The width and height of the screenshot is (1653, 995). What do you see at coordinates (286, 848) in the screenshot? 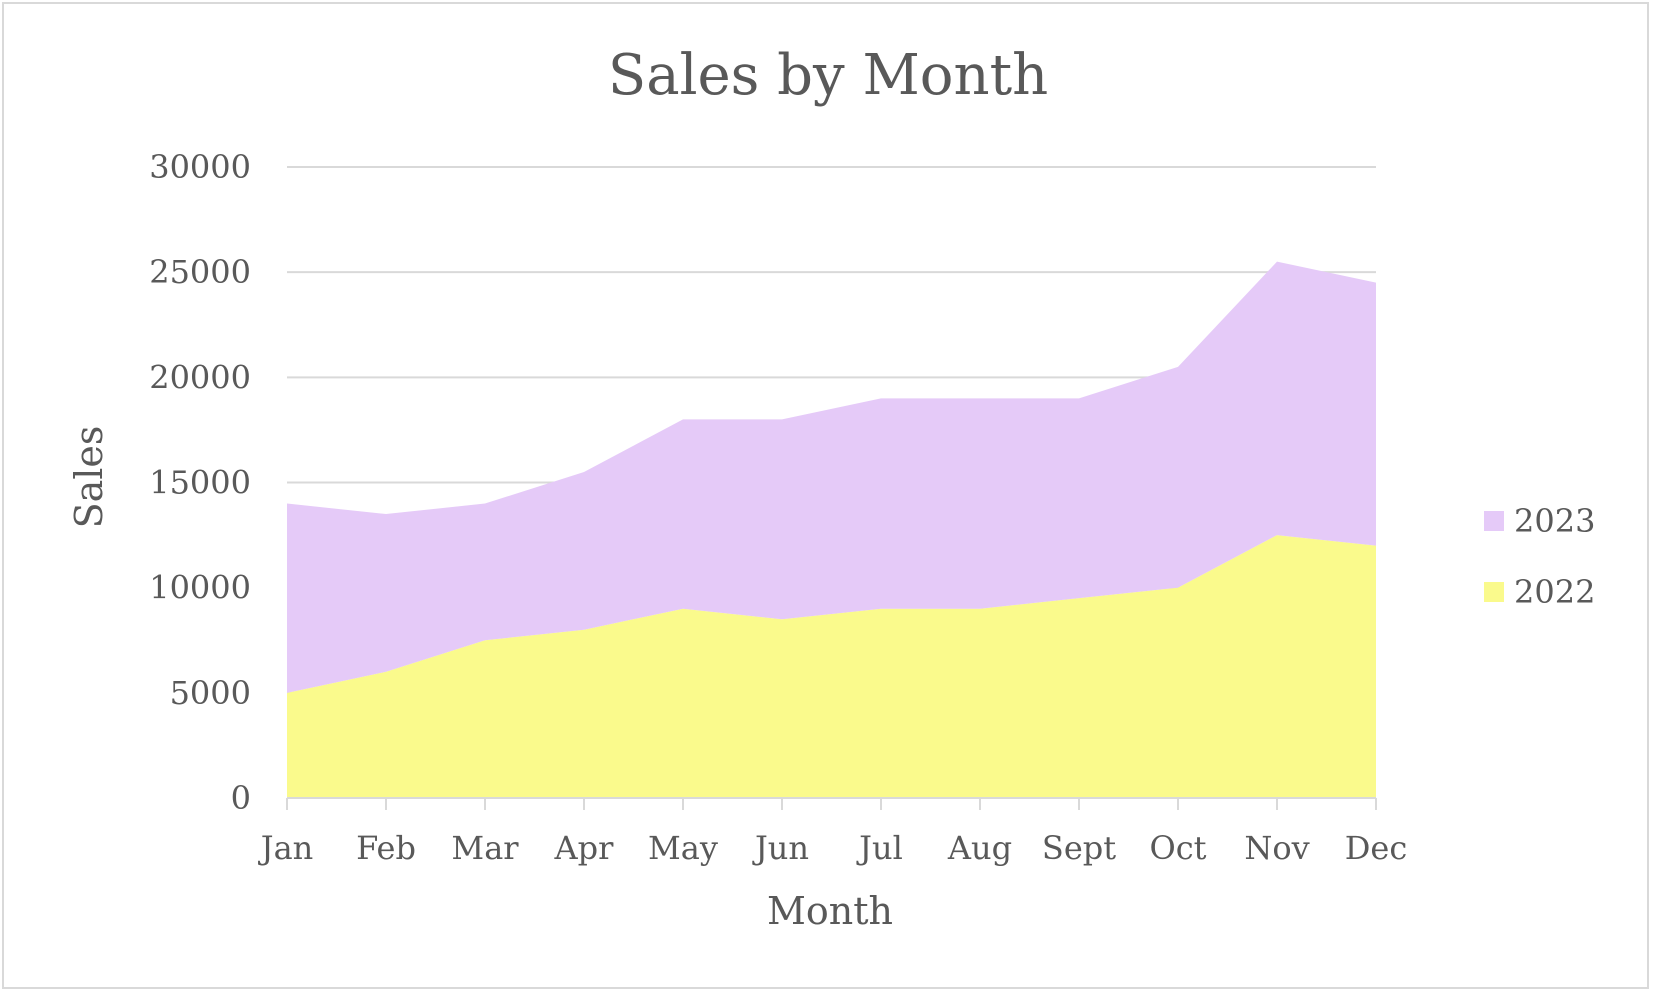
I see `x-tick-label: Jan` at bounding box center [286, 848].